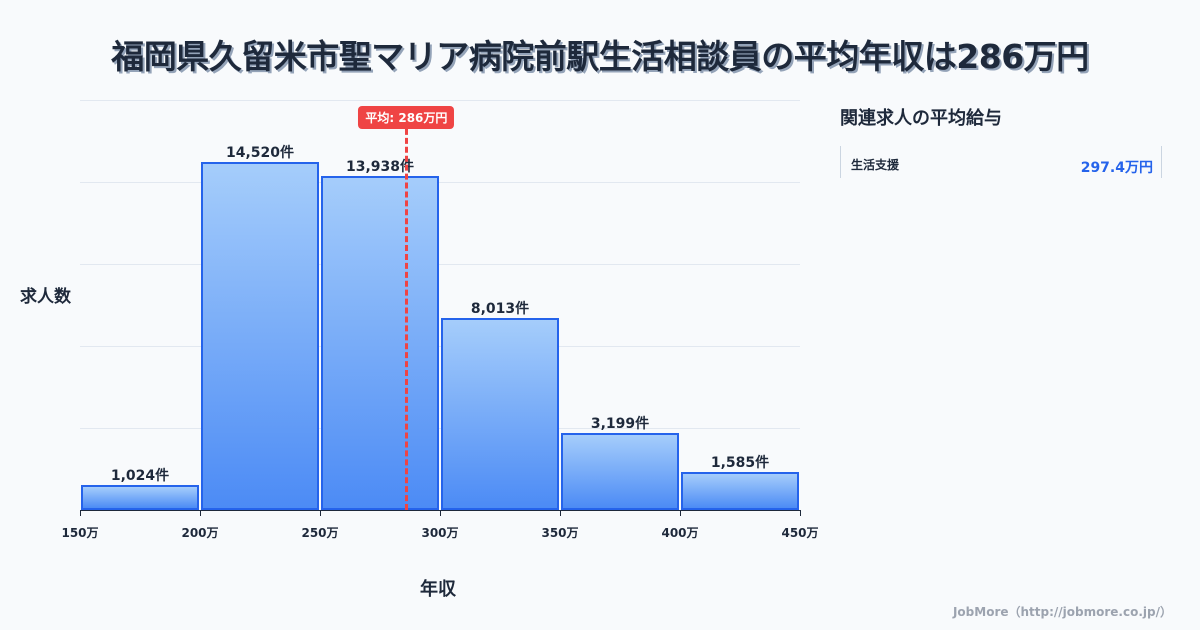 The image size is (1200, 630). I want to click on bar-value-label: 3,199件, so click(620, 424).